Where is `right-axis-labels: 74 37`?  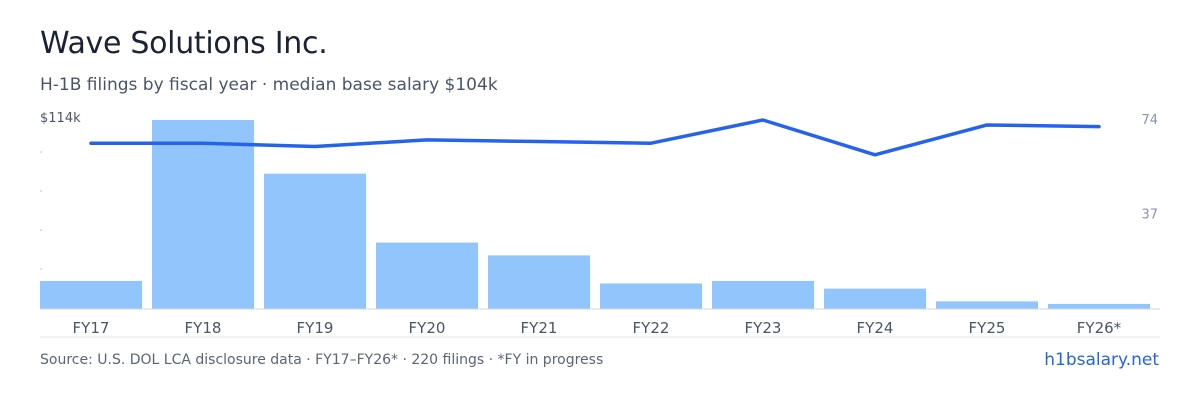 right-axis-labels: 74 37 is located at coordinates (1149, 168).